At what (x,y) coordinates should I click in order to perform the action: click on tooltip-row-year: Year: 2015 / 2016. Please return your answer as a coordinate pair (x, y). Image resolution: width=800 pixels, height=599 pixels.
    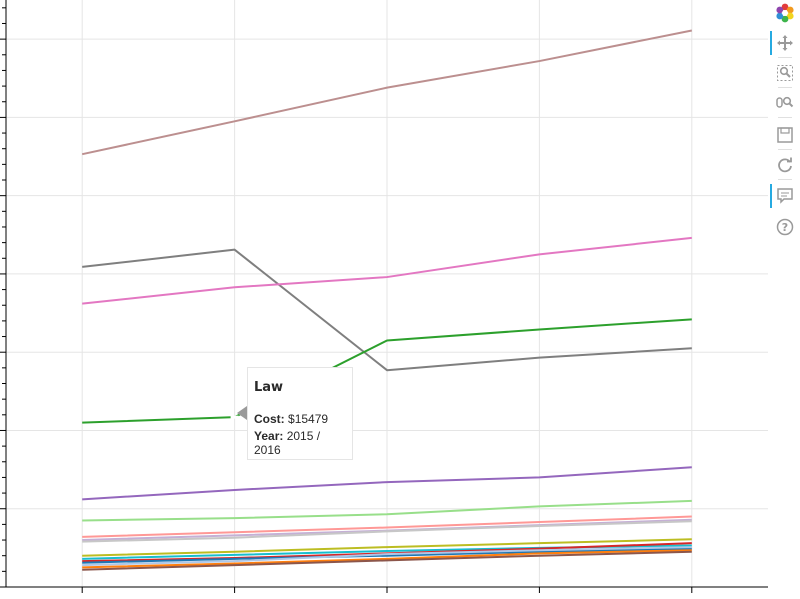
    Looking at the image, I should click on (300, 443).